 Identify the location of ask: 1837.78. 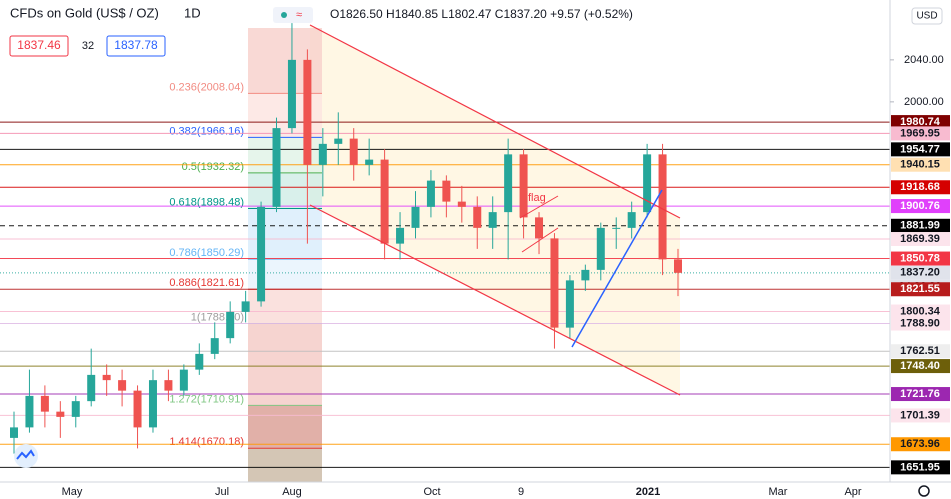
(136, 45).